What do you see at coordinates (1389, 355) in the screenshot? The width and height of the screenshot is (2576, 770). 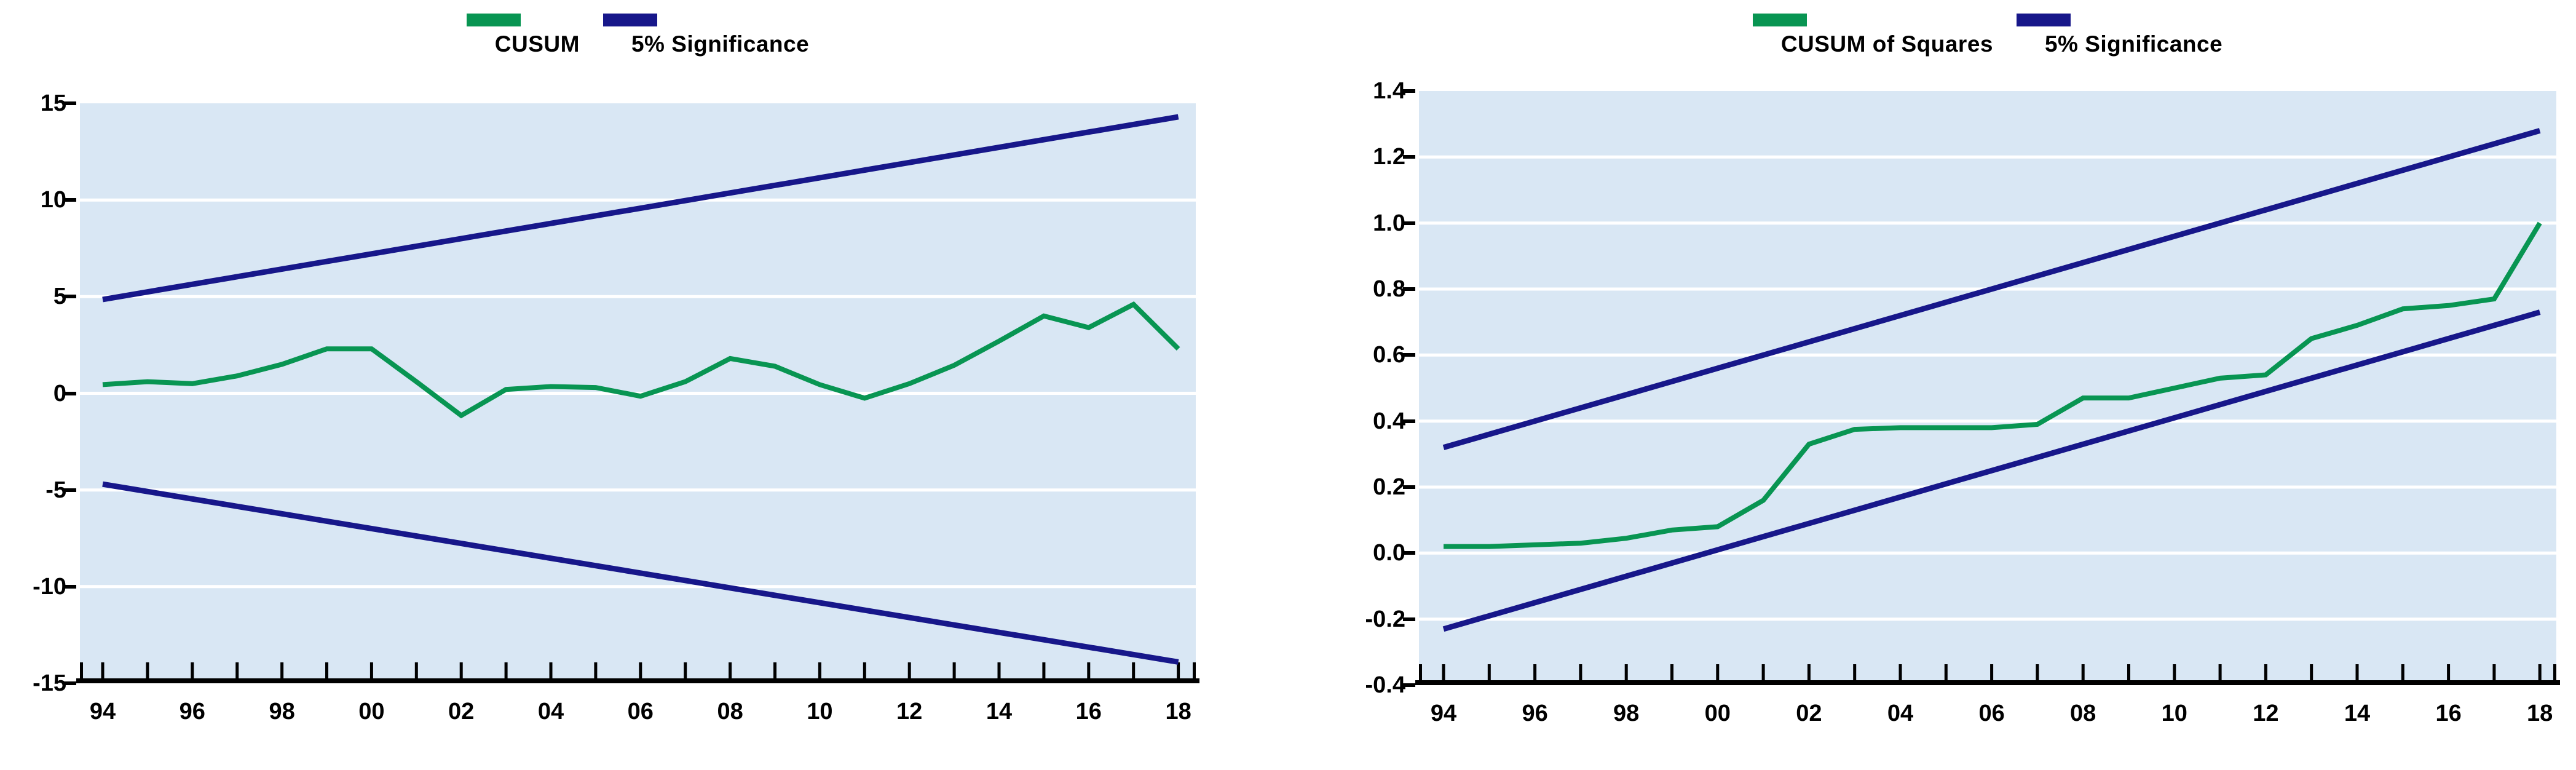 I see `y-tick-label: 0.6` at bounding box center [1389, 355].